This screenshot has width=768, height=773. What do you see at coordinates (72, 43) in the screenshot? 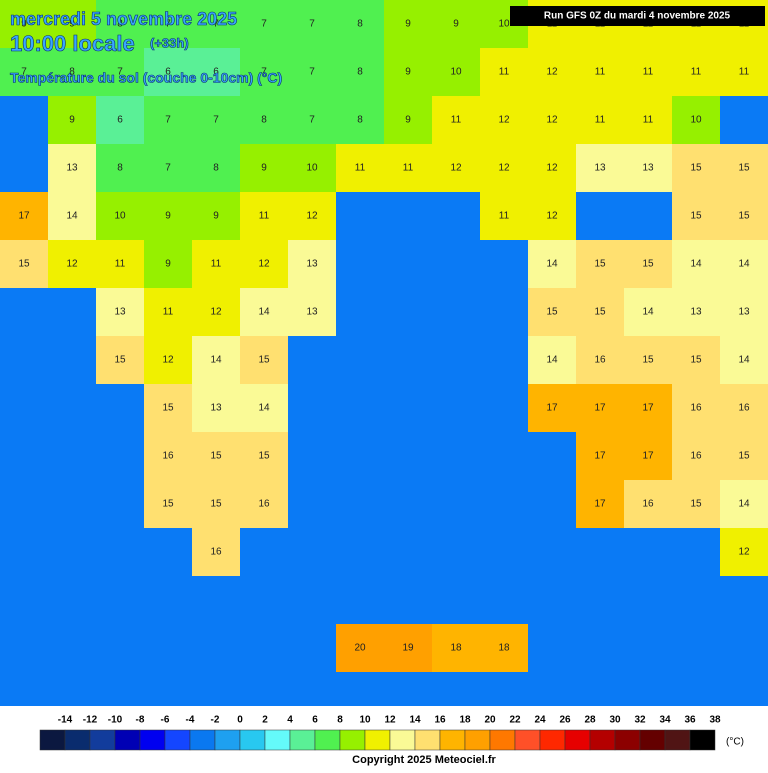
I see `time: 10:00 locale` at bounding box center [72, 43].